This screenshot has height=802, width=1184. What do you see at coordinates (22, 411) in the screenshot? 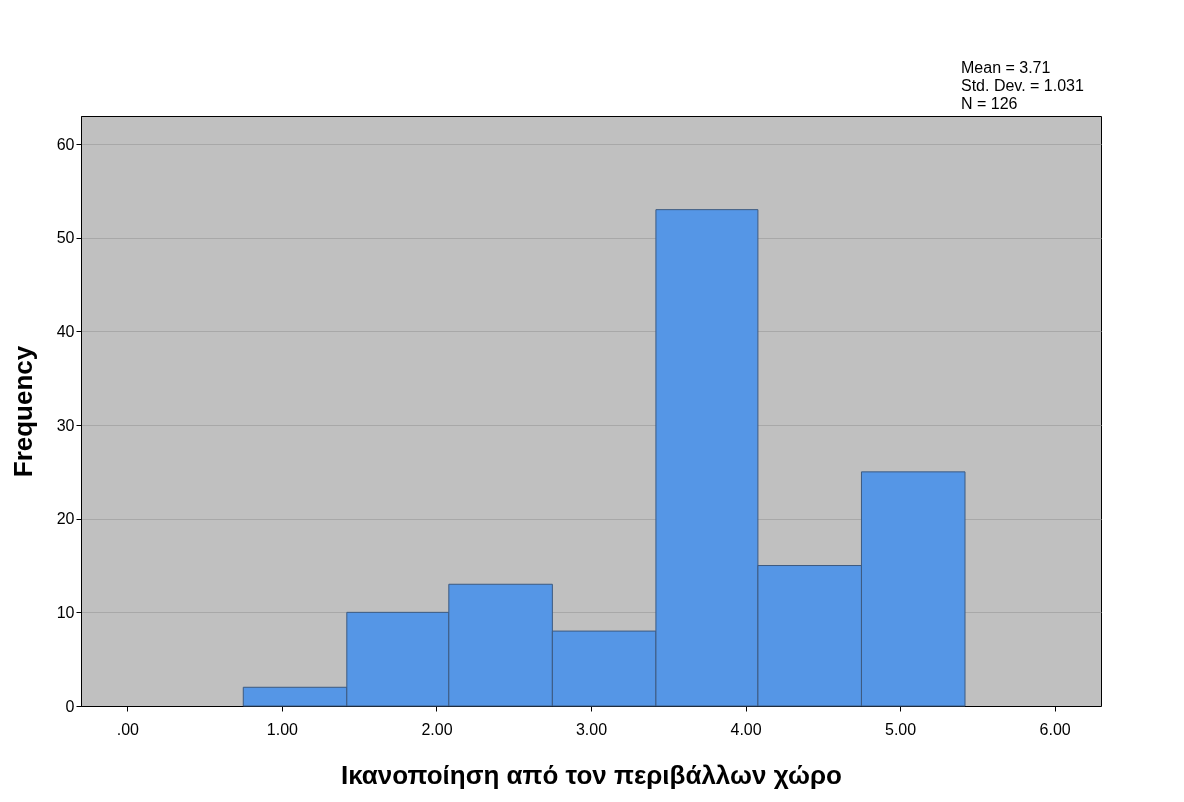
I see `y-axis-title: Frequency` at bounding box center [22, 411].